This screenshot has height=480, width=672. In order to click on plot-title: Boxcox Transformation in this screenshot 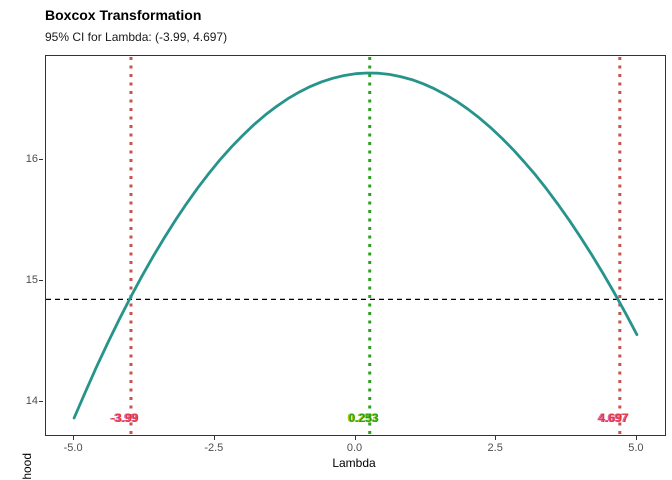, I will do `click(123, 15)`.